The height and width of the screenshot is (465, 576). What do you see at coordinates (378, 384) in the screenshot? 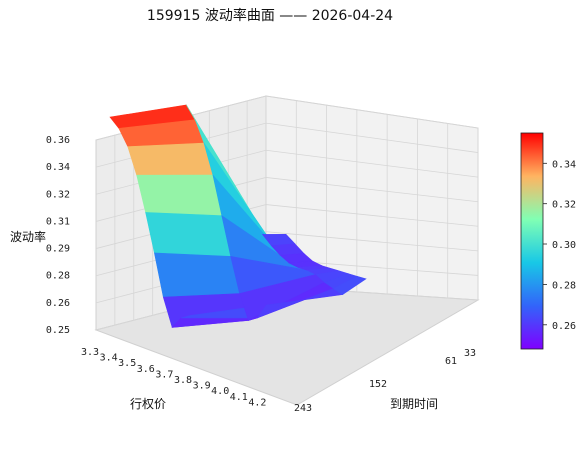
I see `y-tick-label: 152` at bounding box center [378, 384].